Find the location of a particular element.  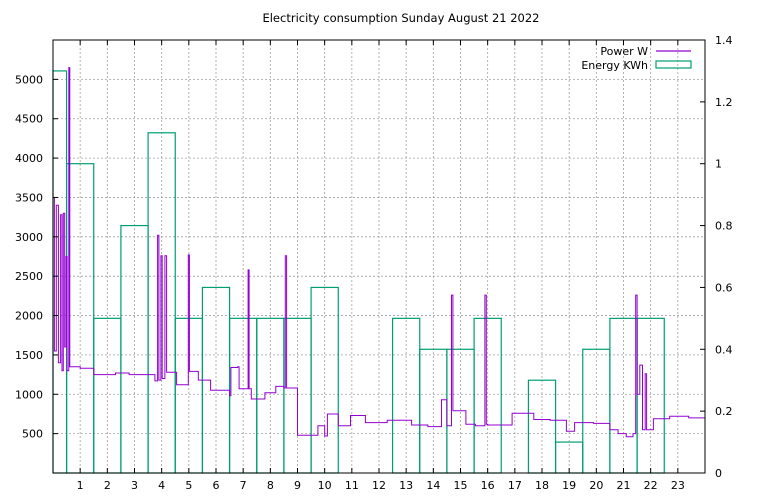

y-tick-label: 4500 is located at coordinates (29, 119).